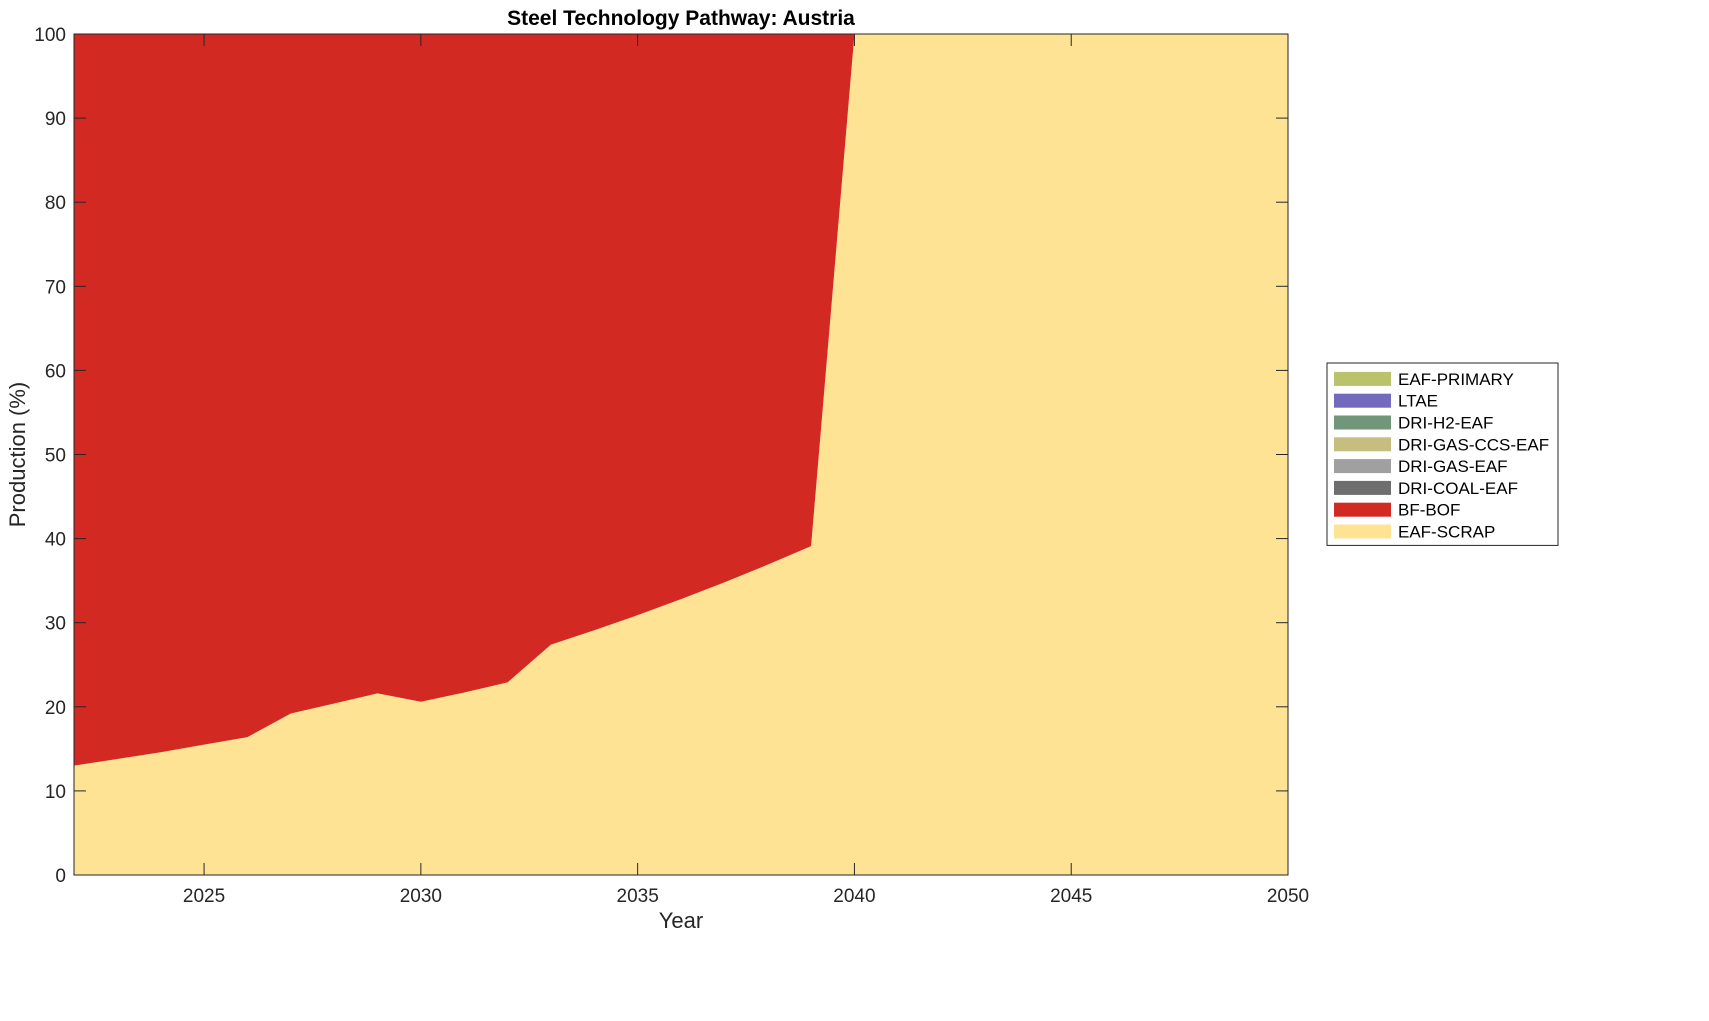 The height and width of the screenshot is (1021, 1709). Describe the element at coordinates (1473, 444) in the screenshot. I see `legend-label-dri-gas-ccs-eaf: DRI-GAS-CCS-EAF` at that location.